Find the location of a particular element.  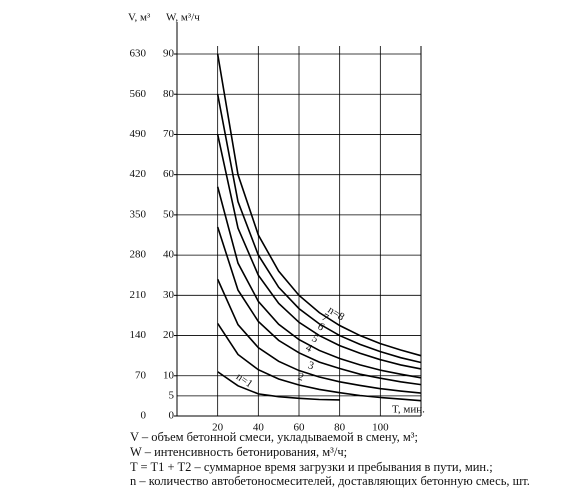

y-tick-label: 20 is located at coordinates (169, 335).